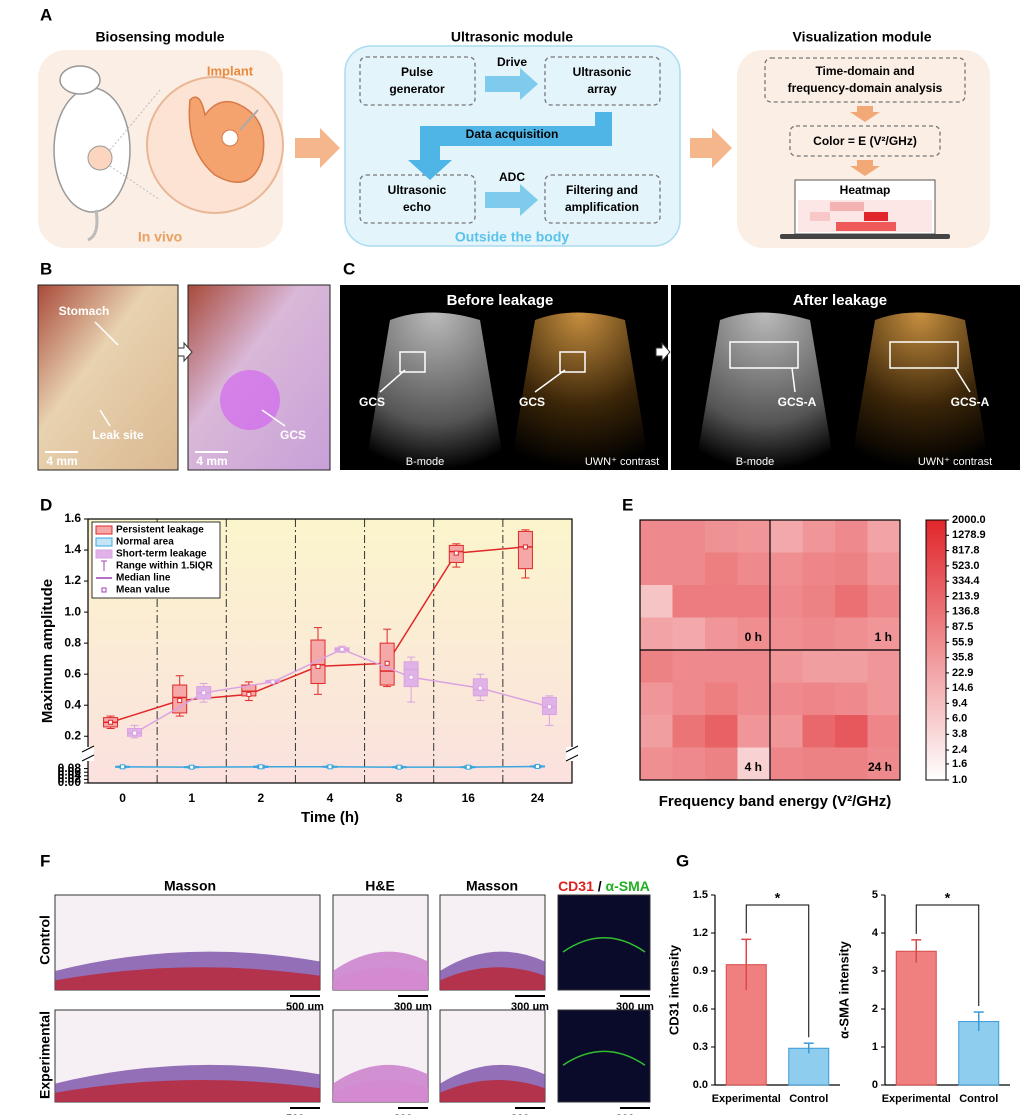  Describe the element at coordinates (293, 435) in the screenshot. I see `photo-label: GCS` at that location.